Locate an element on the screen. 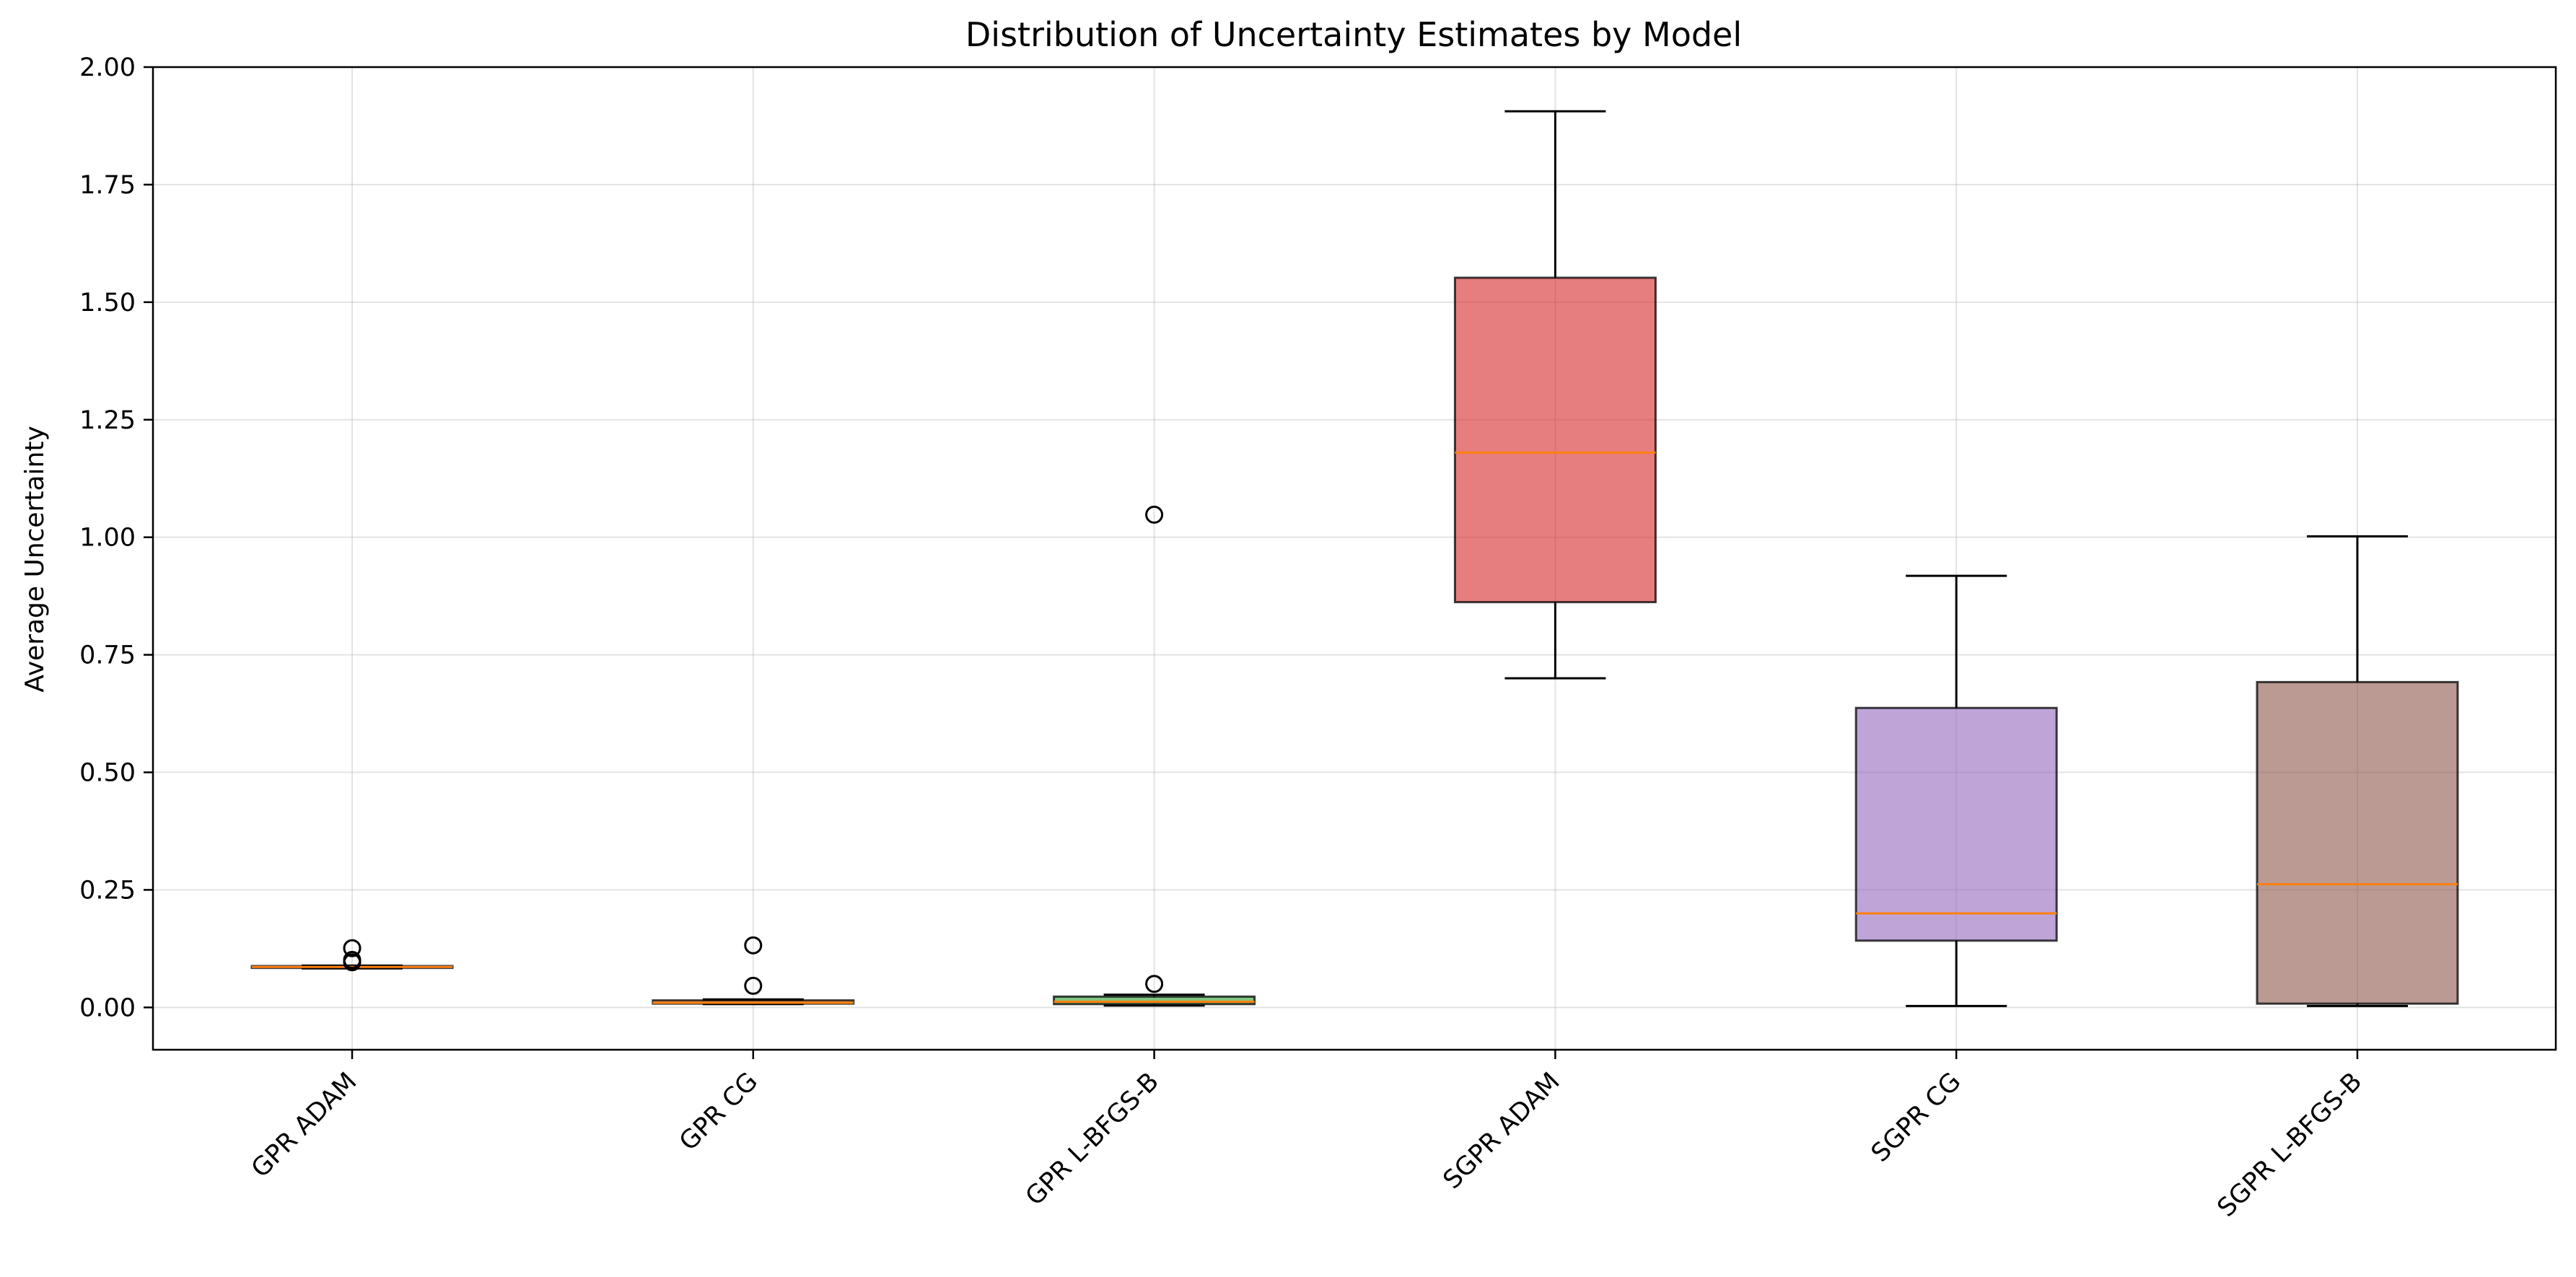 This screenshot has width=2576, height=1277. y-tick-label: 2.00 is located at coordinates (107, 67).